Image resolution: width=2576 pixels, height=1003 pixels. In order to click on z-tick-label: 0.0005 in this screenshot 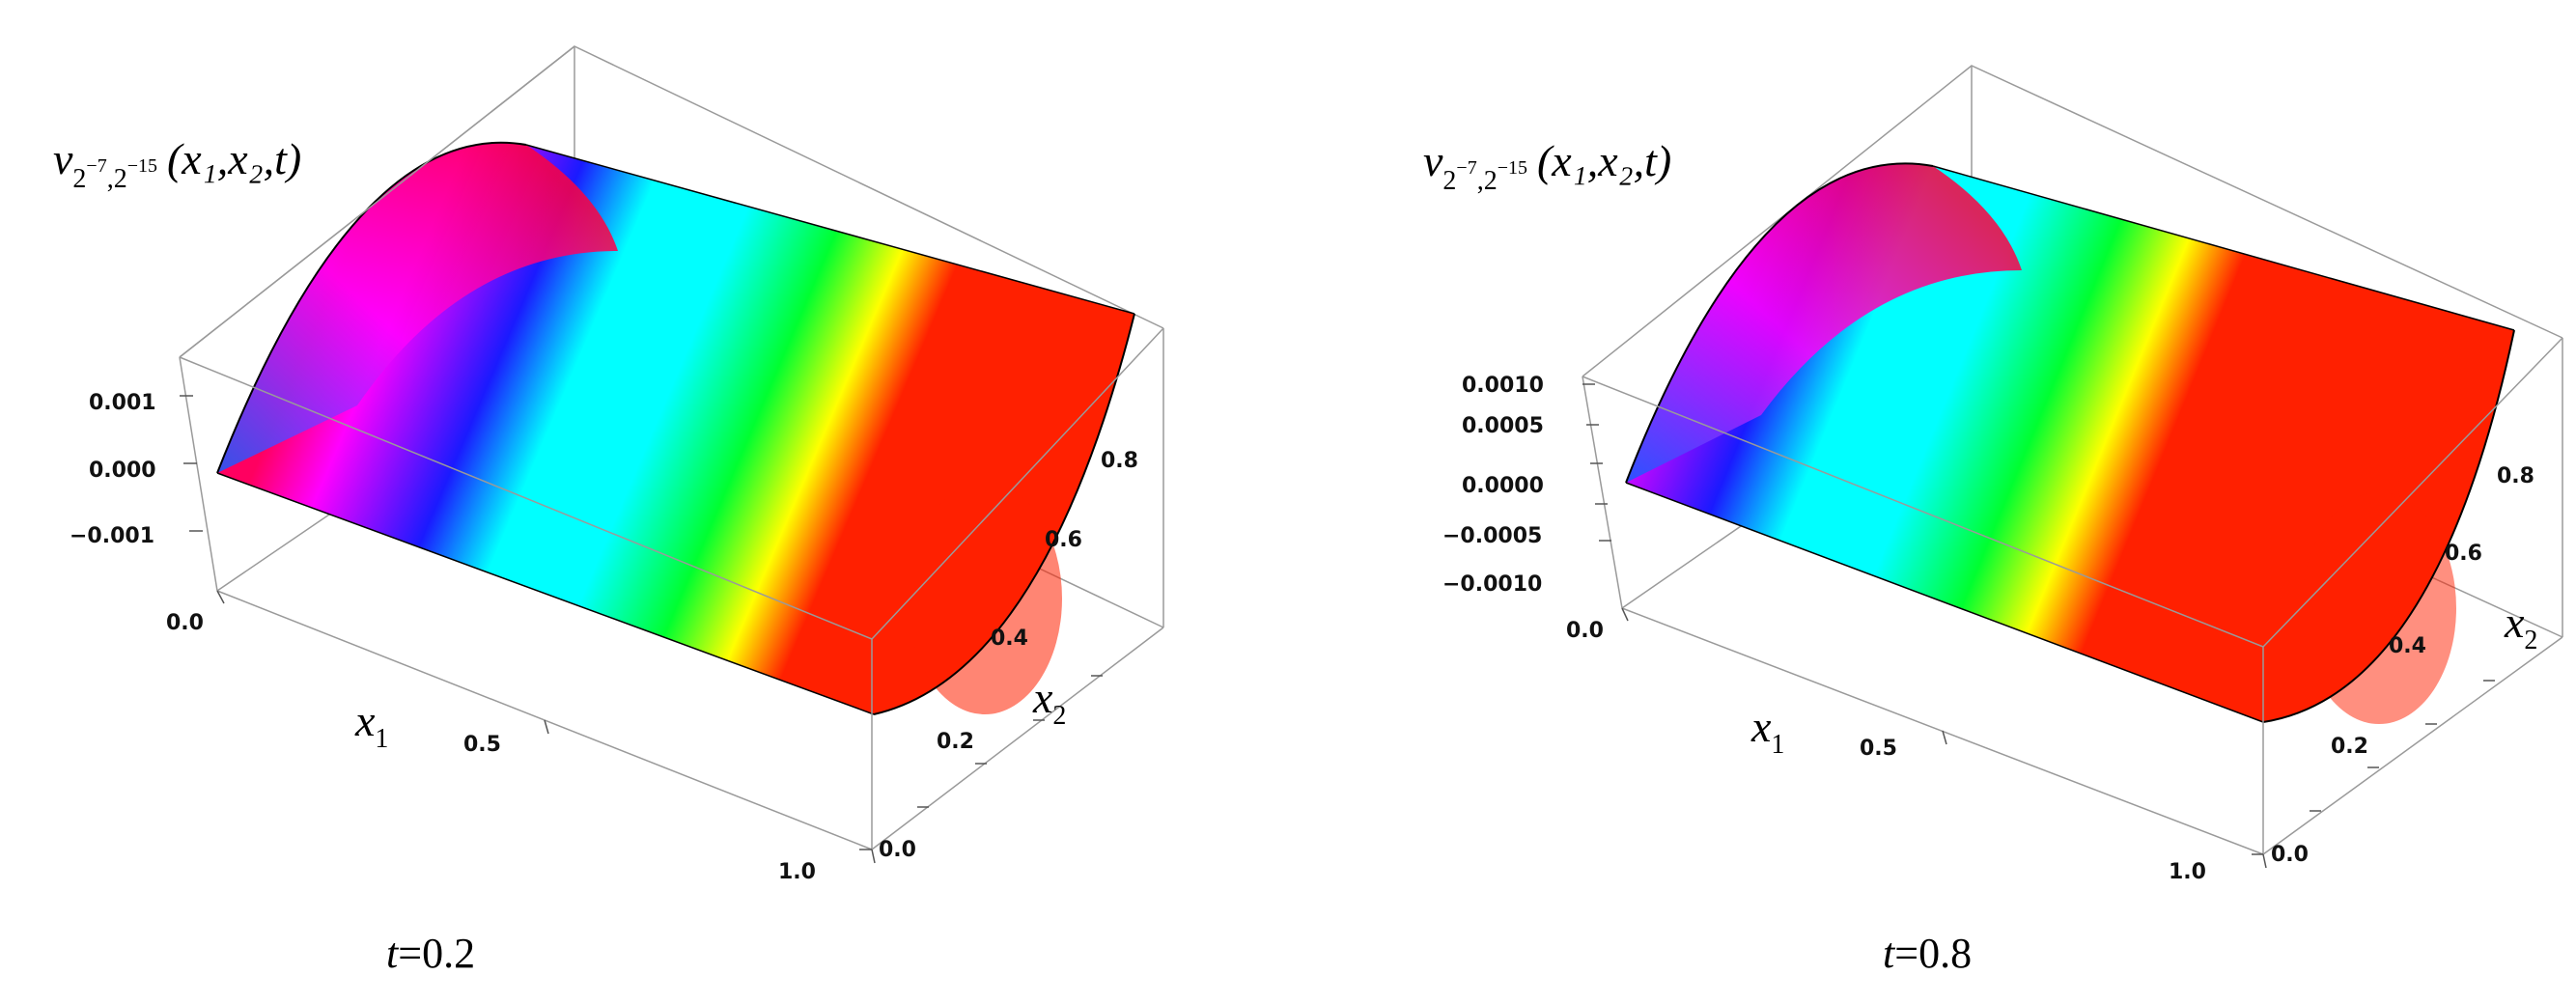, I will do `click(1503, 426)`.